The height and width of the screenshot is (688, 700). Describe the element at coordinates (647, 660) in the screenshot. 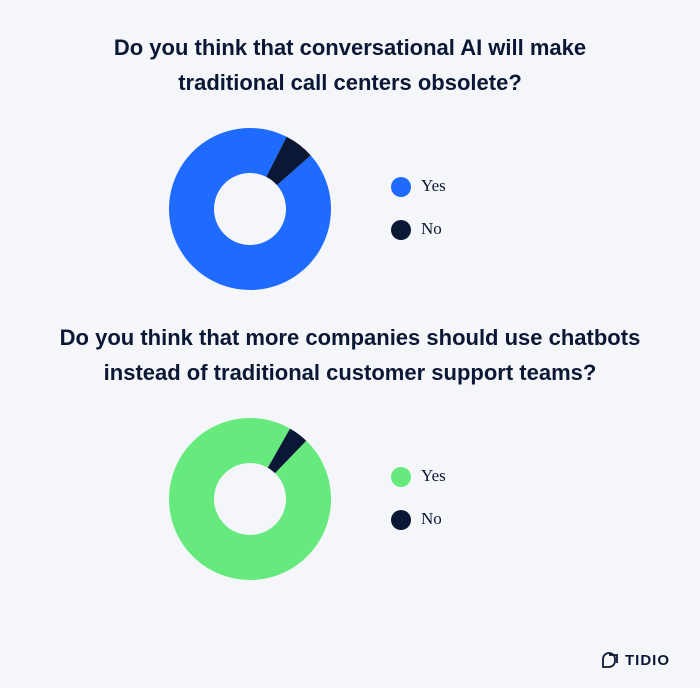

I see `logo-text: TIDIO` at that location.